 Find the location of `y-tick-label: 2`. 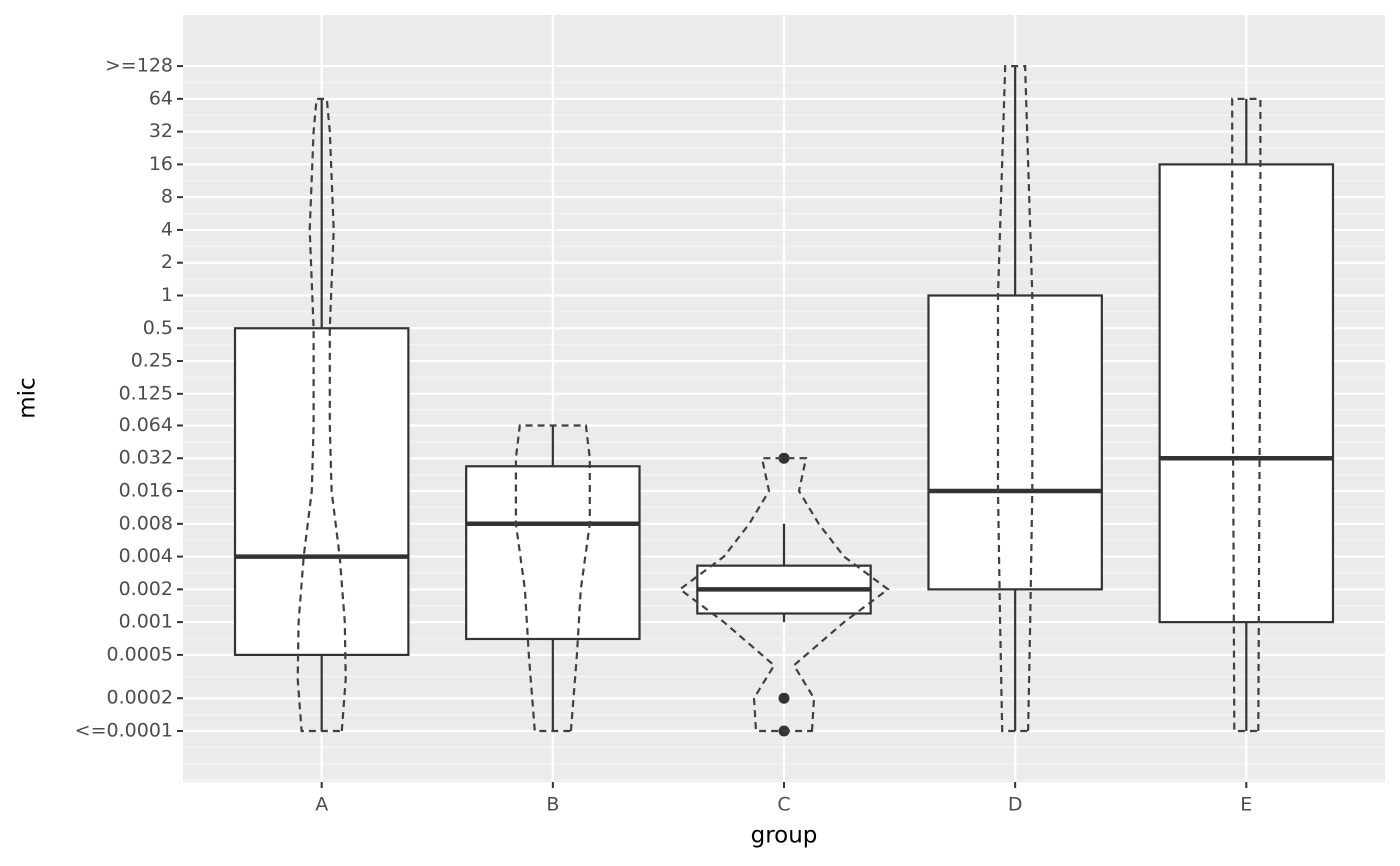

y-tick-label: 2 is located at coordinates (167, 262).